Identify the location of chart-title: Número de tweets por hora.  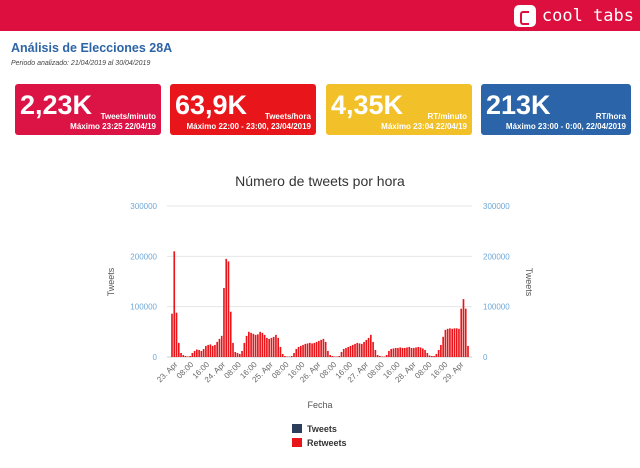
(320, 181).